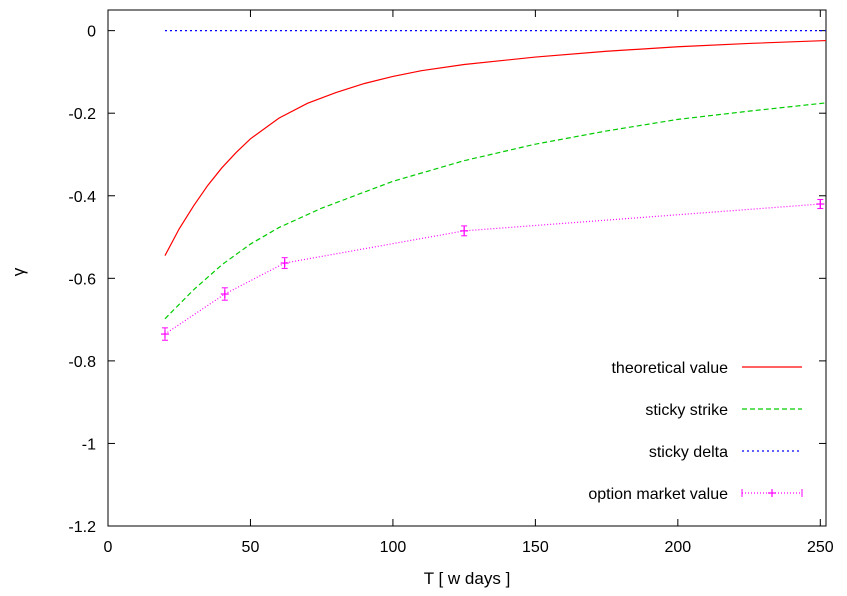 The height and width of the screenshot is (596, 847). What do you see at coordinates (393, 547) in the screenshot?
I see `x-tick-label: 100` at bounding box center [393, 547].